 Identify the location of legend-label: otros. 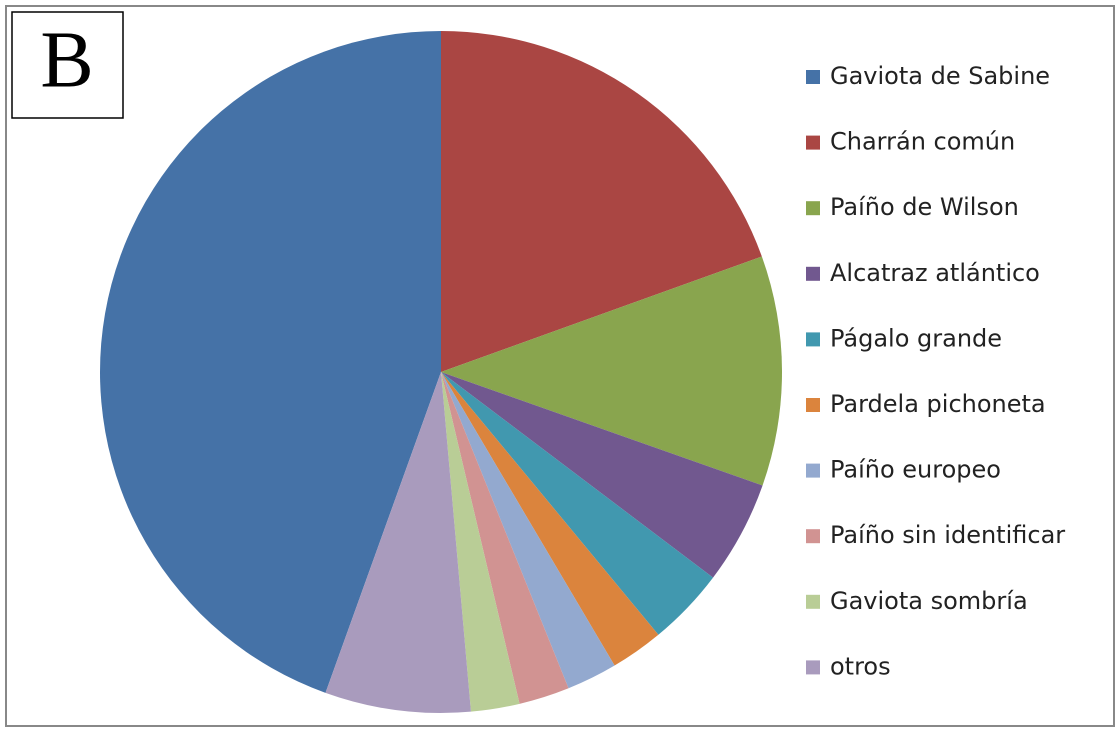
(860, 666).